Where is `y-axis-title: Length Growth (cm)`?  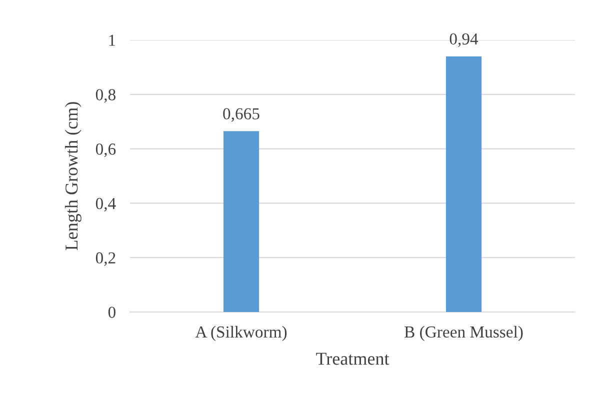 y-axis-title: Length Growth (cm) is located at coordinates (73, 176).